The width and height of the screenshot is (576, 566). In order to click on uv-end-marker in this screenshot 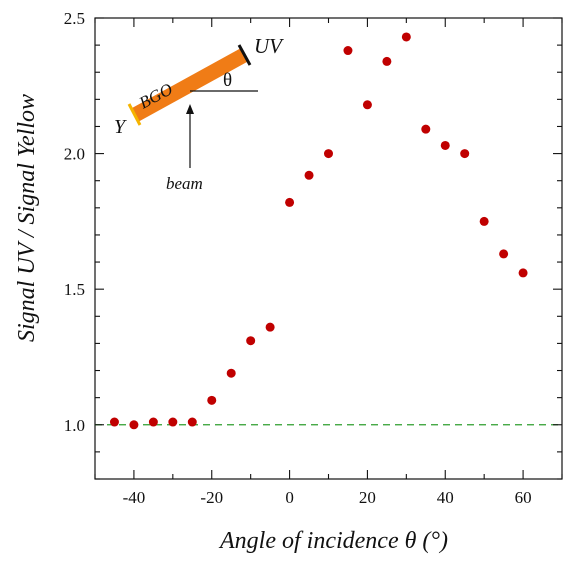, I will do `click(244, 55)`.